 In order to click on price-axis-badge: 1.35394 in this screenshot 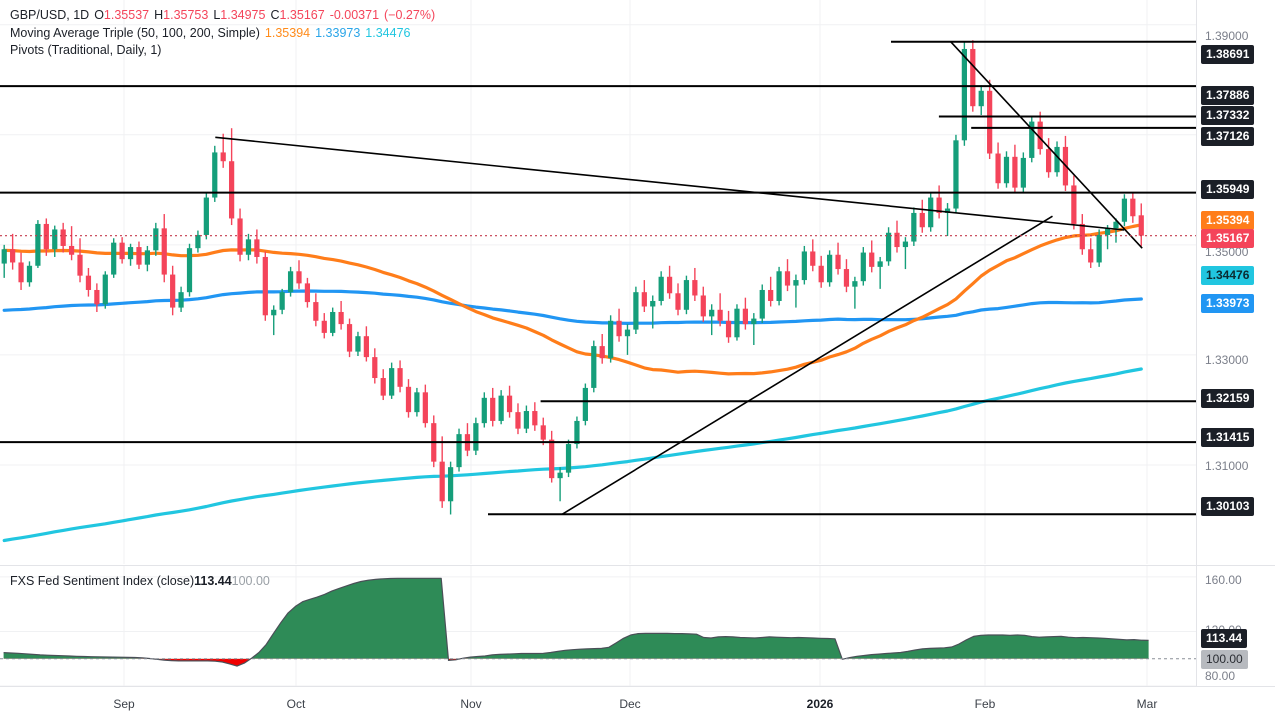, I will do `click(1228, 220)`.